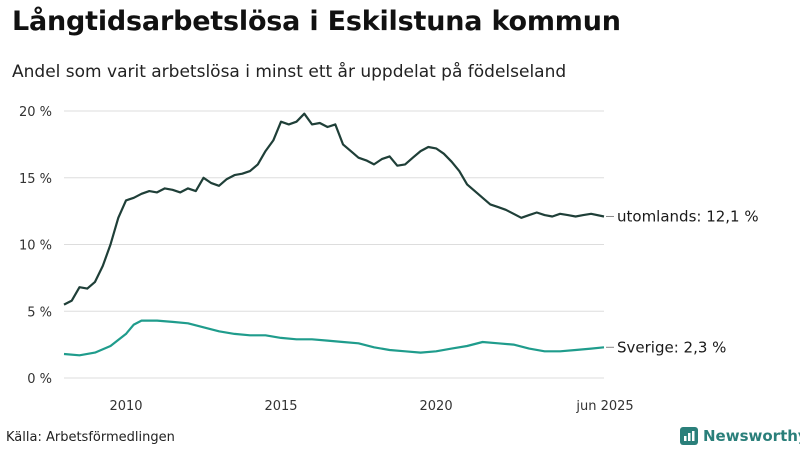 This screenshot has height=450, width=800. What do you see at coordinates (334, 338) in the screenshot?
I see `series-line-sverige` at bounding box center [334, 338].